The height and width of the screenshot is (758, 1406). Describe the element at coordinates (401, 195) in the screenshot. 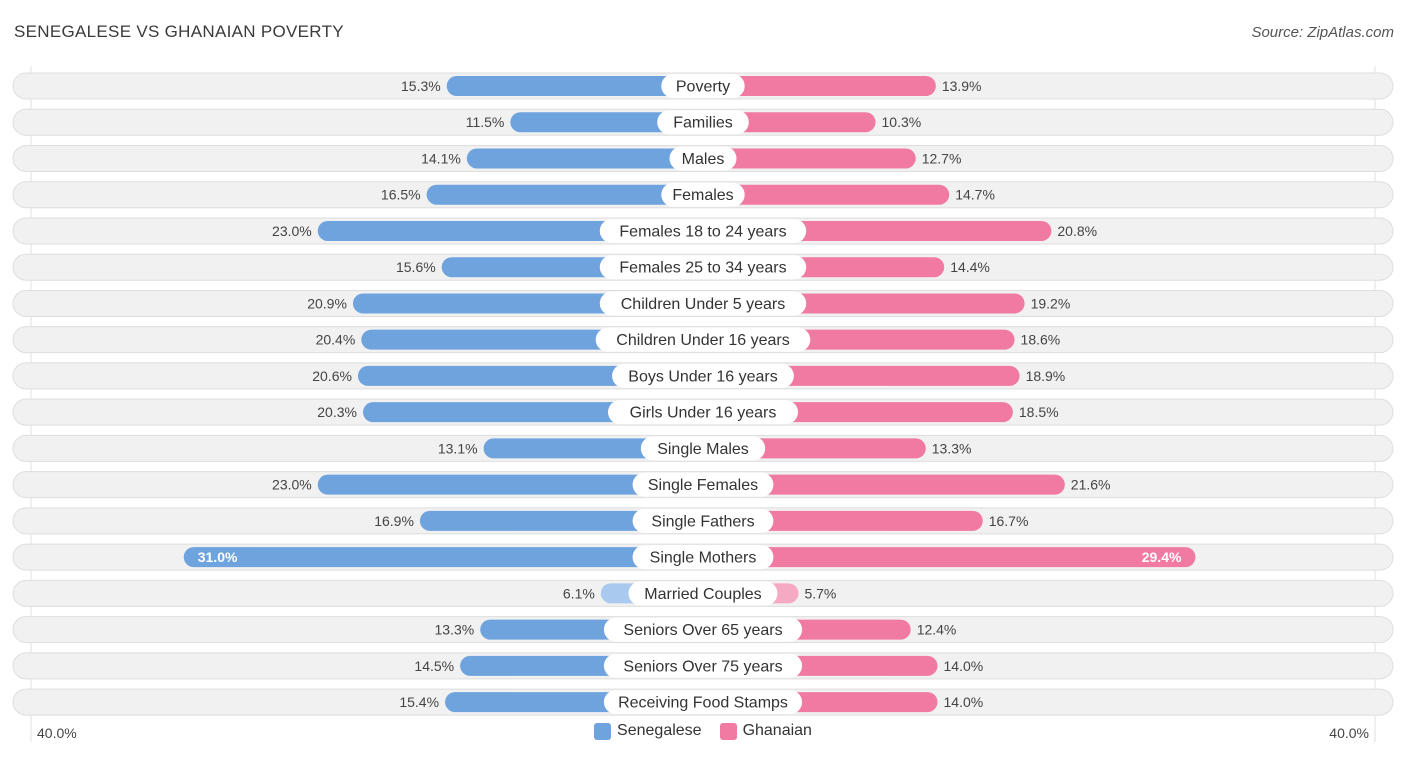

I see `value-label-senegalese: 16.5%` at that location.